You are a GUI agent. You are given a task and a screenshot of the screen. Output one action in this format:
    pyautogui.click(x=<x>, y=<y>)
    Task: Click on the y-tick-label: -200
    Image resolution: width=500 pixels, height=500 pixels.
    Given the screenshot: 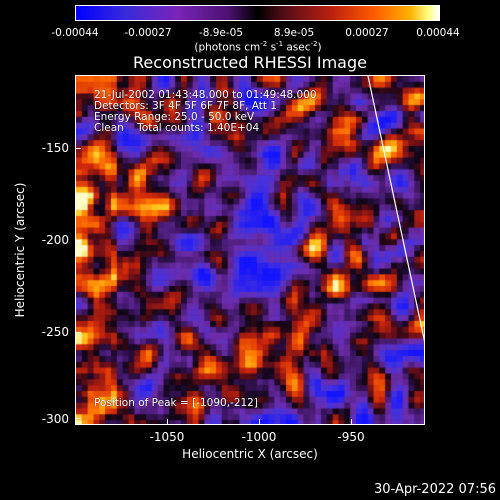 What is the action you would take?
    pyautogui.click(x=55, y=240)
    